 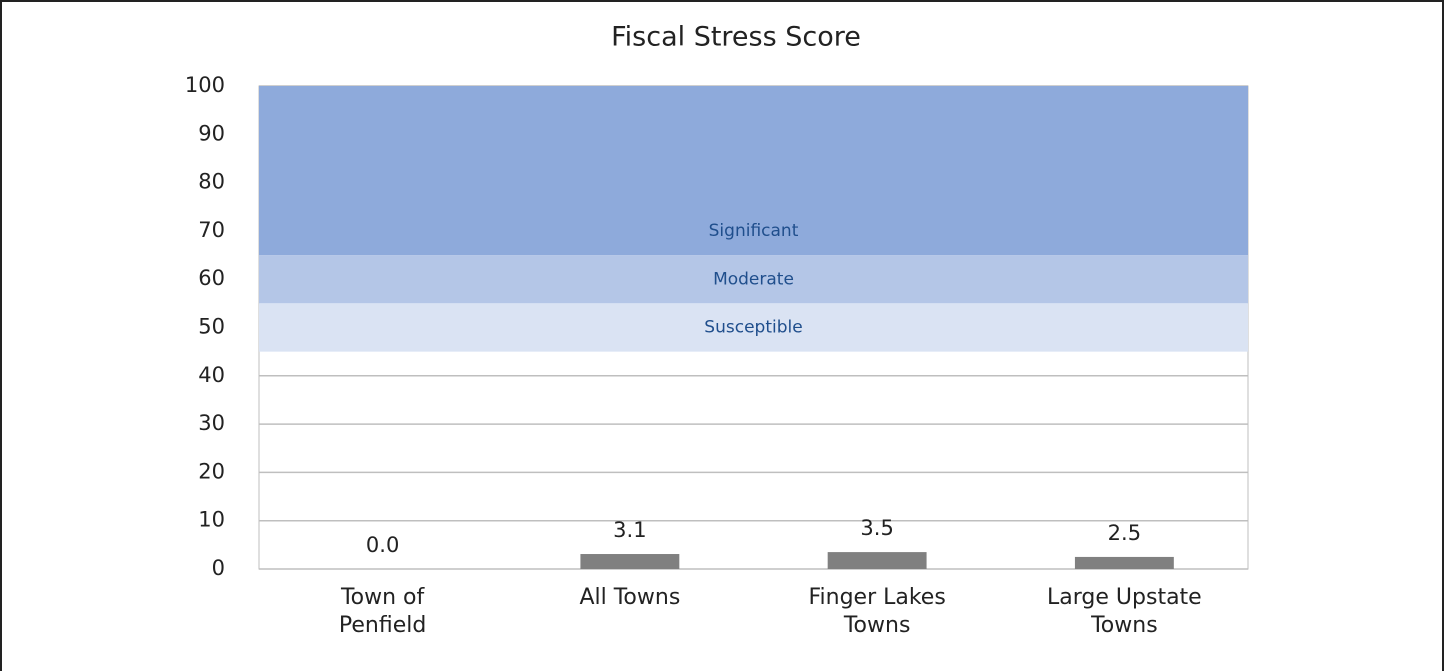 I want to click on data-label: 0.0, so click(x=382, y=545).